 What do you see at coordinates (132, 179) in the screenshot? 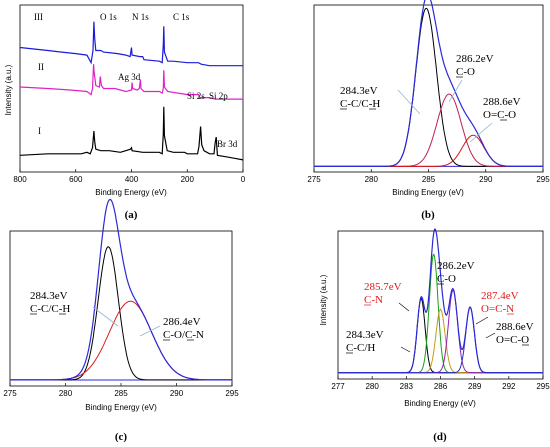
I see `x-tick-label: 400` at bounding box center [132, 179].